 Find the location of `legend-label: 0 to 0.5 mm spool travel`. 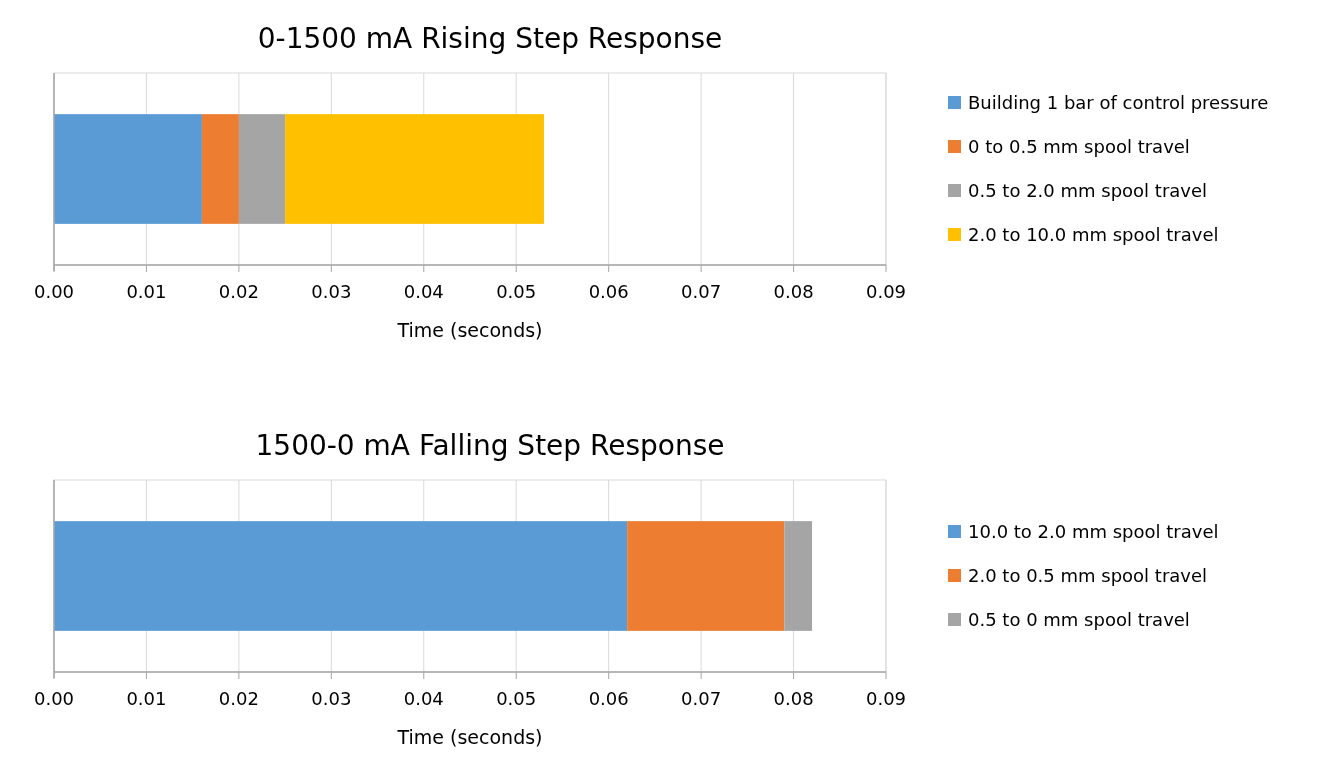

legend-label: 0 to 0.5 mm spool travel is located at coordinates (1079, 146).